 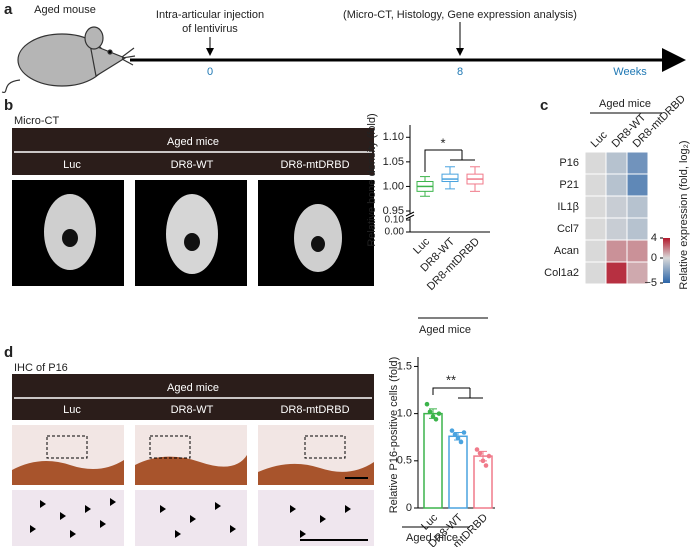 I want to click on colorbar-label: Relative expression (fold, log₂), so click(x=684, y=214).